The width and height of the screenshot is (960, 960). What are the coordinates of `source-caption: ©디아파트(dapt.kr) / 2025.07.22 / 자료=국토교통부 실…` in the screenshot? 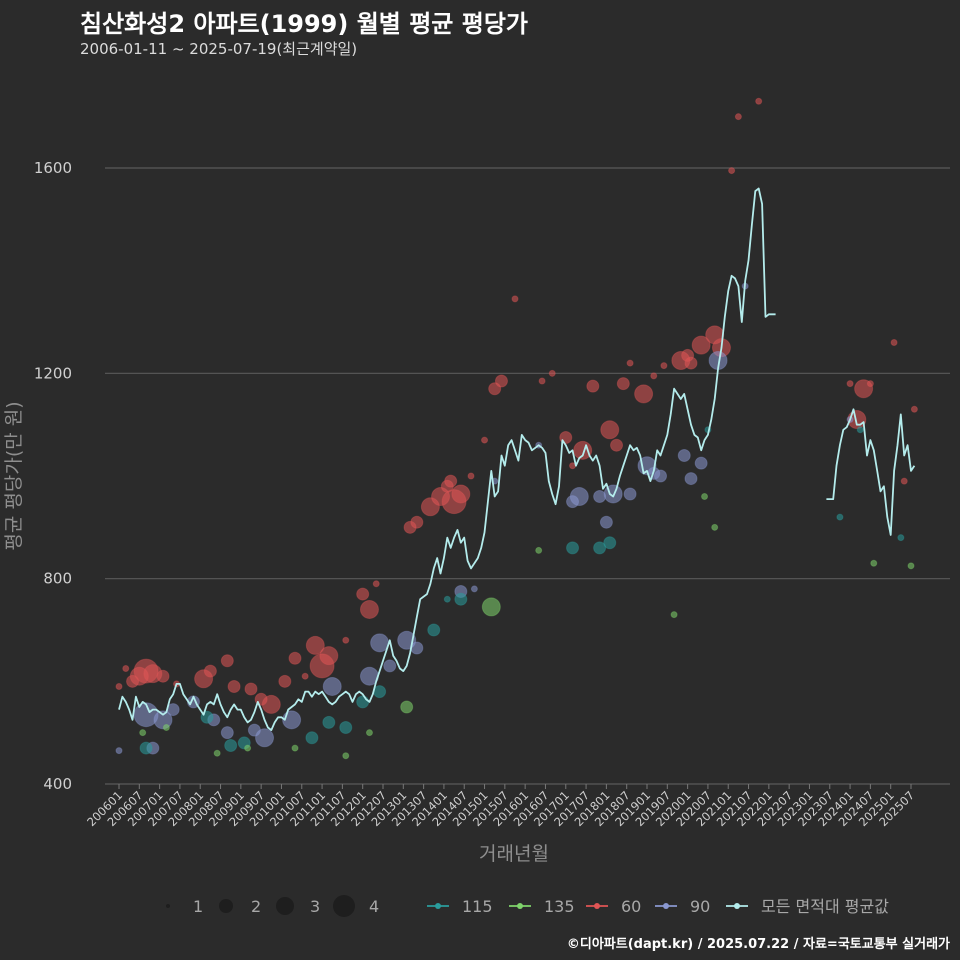 It's located at (758, 944).